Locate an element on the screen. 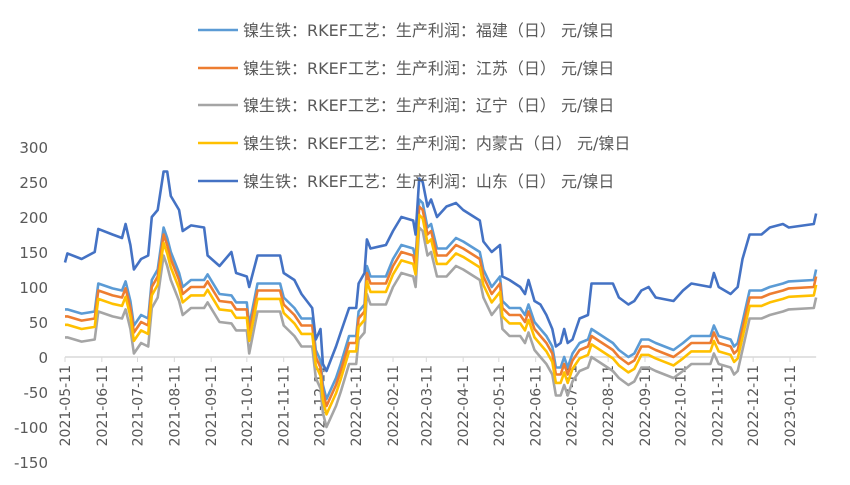 This screenshot has width=850, height=485. legend-item: 镍生铁：RKEF工艺：生产利润：内蒙古（日） 元/镍日 is located at coordinates (414, 143).